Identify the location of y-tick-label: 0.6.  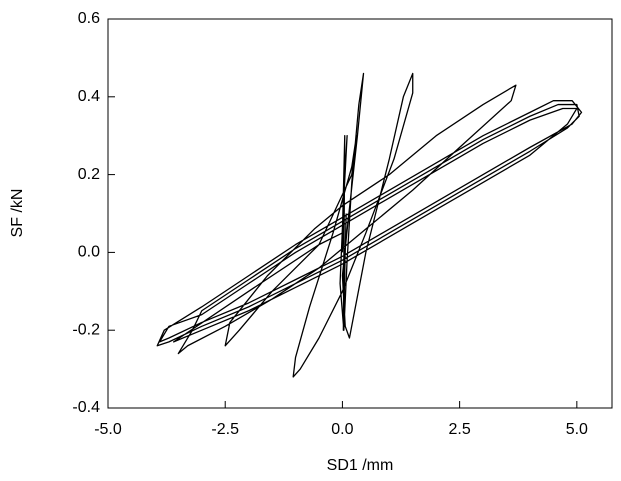
(89, 18).